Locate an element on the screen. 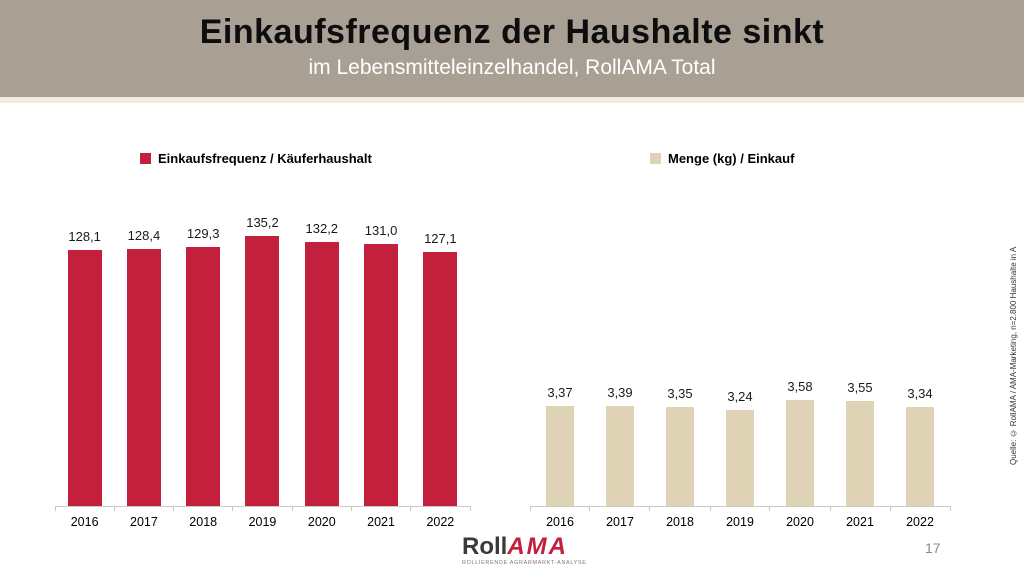 The height and width of the screenshot is (576, 1024). bar-group-2019: 135,2 is located at coordinates (262, 360).